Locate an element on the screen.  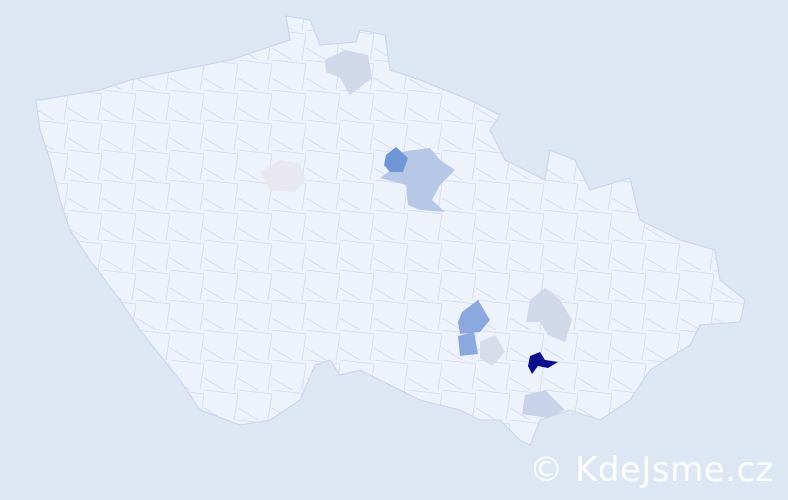
watermark: © KdeJsme.cz is located at coordinates (651, 470).